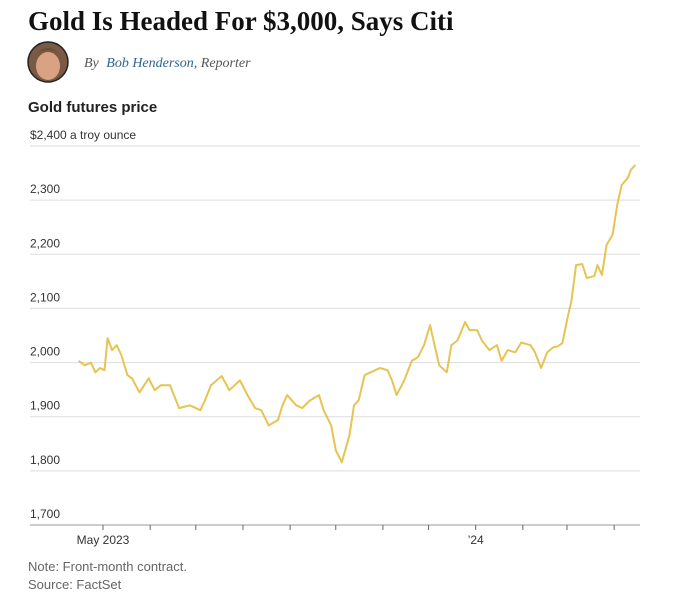  Describe the element at coordinates (45, 352) in the screenshot. I see `y-tick-label: 2,000` at that location.